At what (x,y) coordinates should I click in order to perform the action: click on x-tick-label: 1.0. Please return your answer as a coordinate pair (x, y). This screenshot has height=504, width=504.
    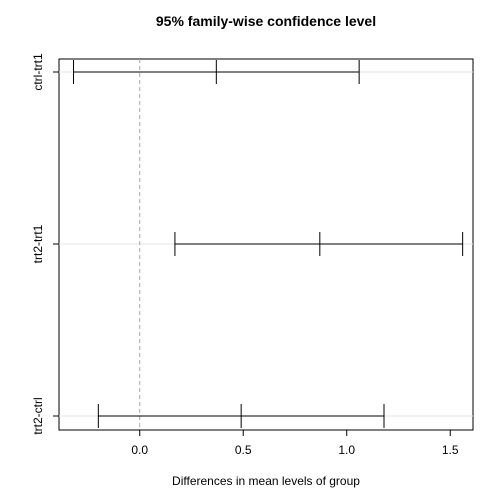
    Looking at the image, I should click on (346, 450).